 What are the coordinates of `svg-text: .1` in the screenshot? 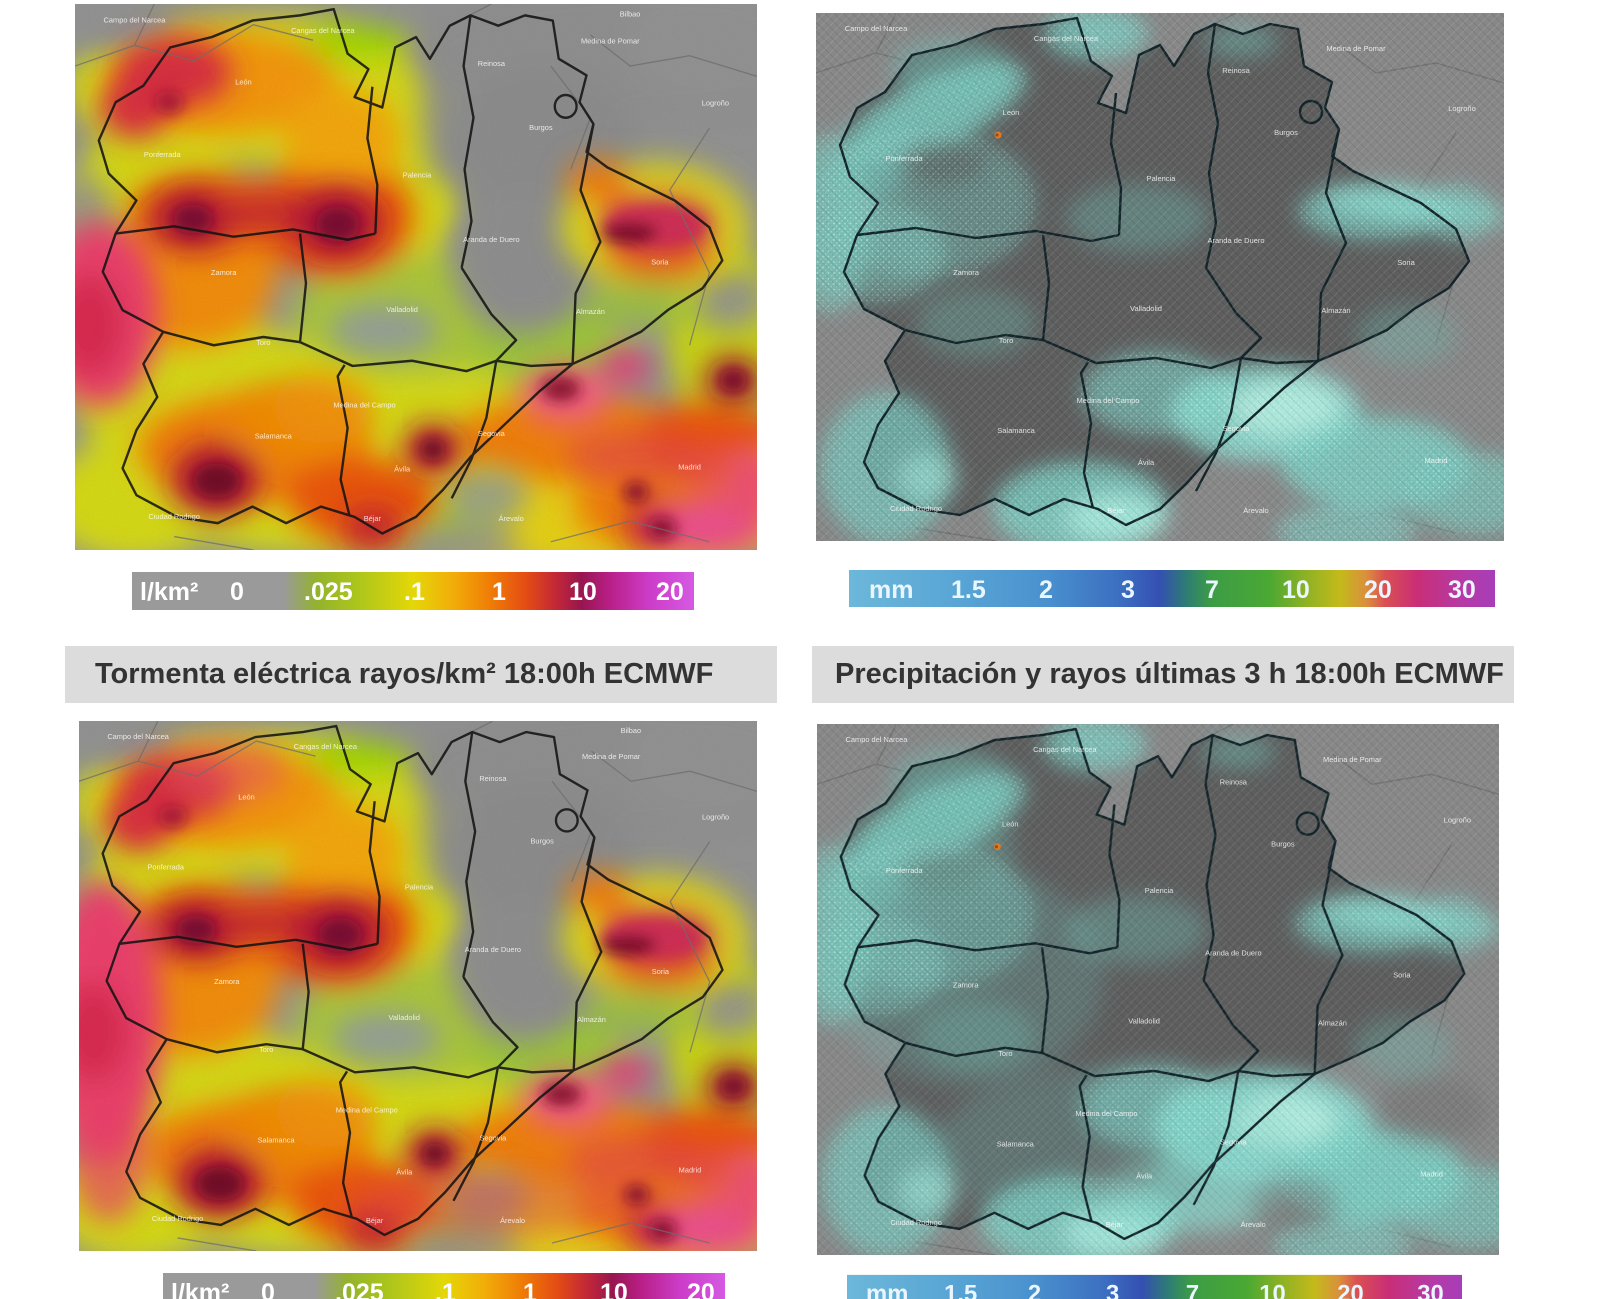 It's located at (414, 592).